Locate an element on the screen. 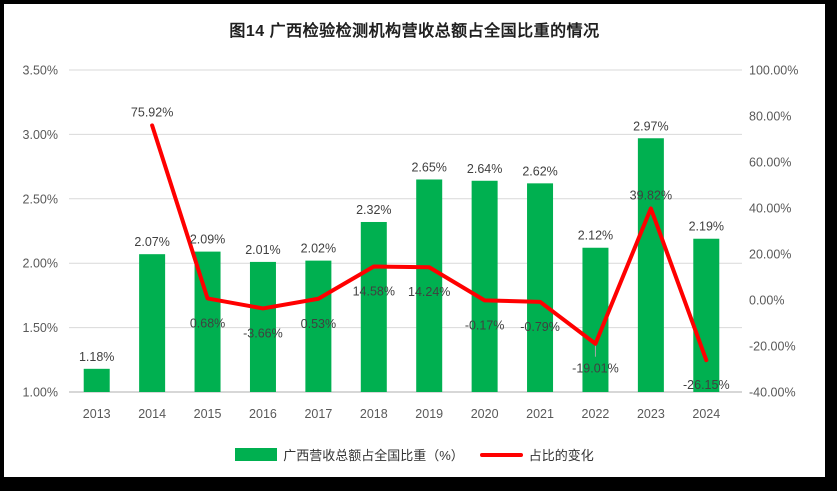 This screenshot has width=837, height=491. left-axis-tick-label: 2.50% is located at coordinates (40, 199).